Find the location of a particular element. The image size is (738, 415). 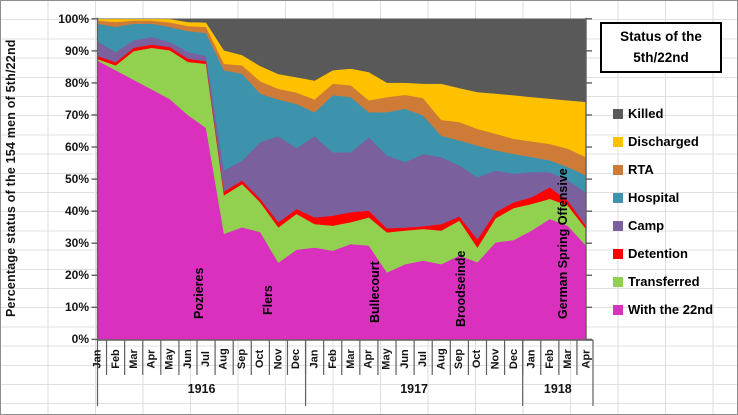

legend-item-with-the-22nd: With the 22nd is located at coordinates (663, 310).